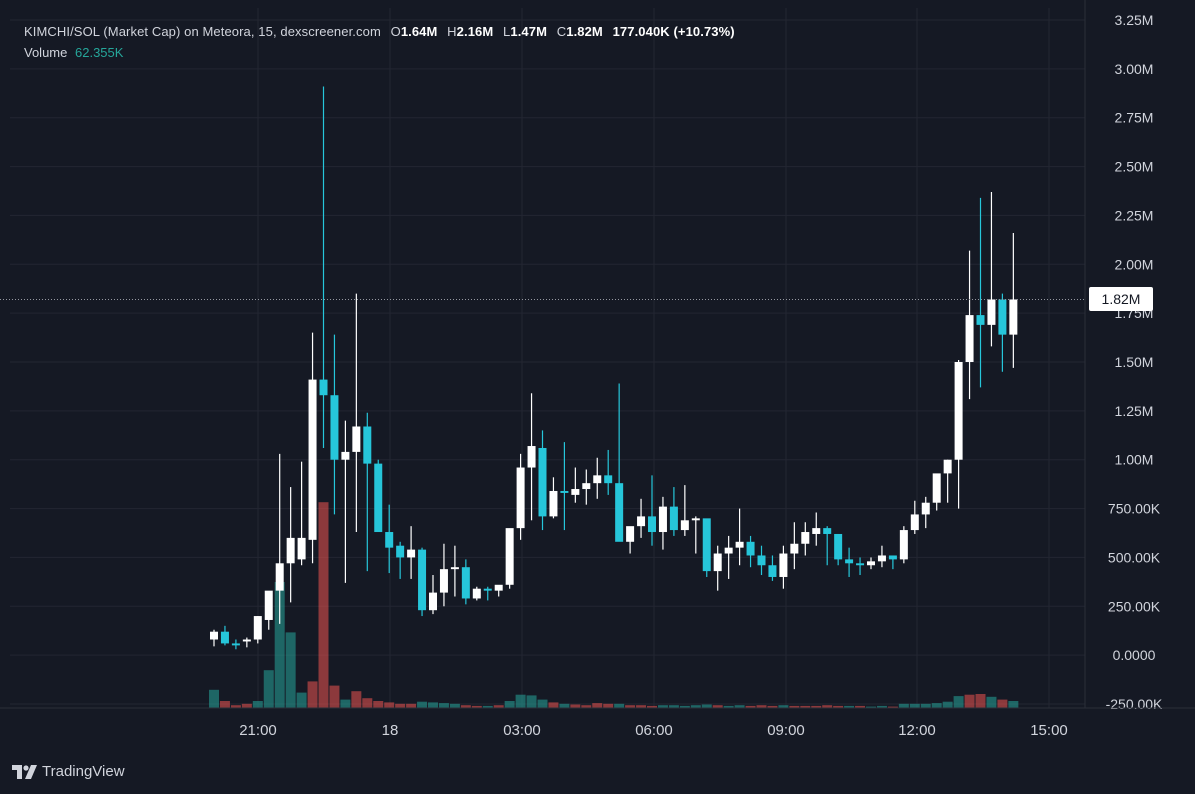 The height and width of the screenshot is (794, 1195). I want to click on change-value: 177.040K (+10.73%), so click(673, 31).